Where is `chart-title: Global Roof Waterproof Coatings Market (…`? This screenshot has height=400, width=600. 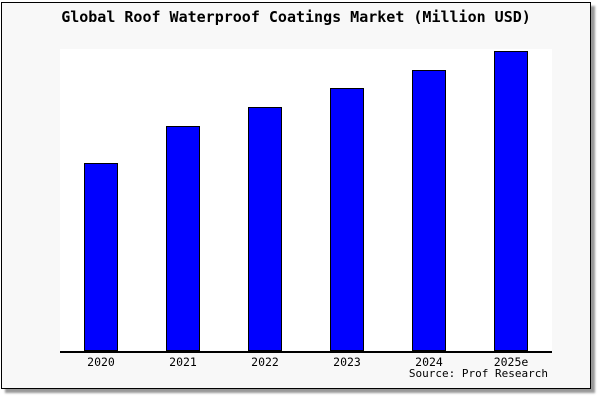
chart-title: Global Roof Waterproof Coatings Market (… is located at coordinates (296, 17).